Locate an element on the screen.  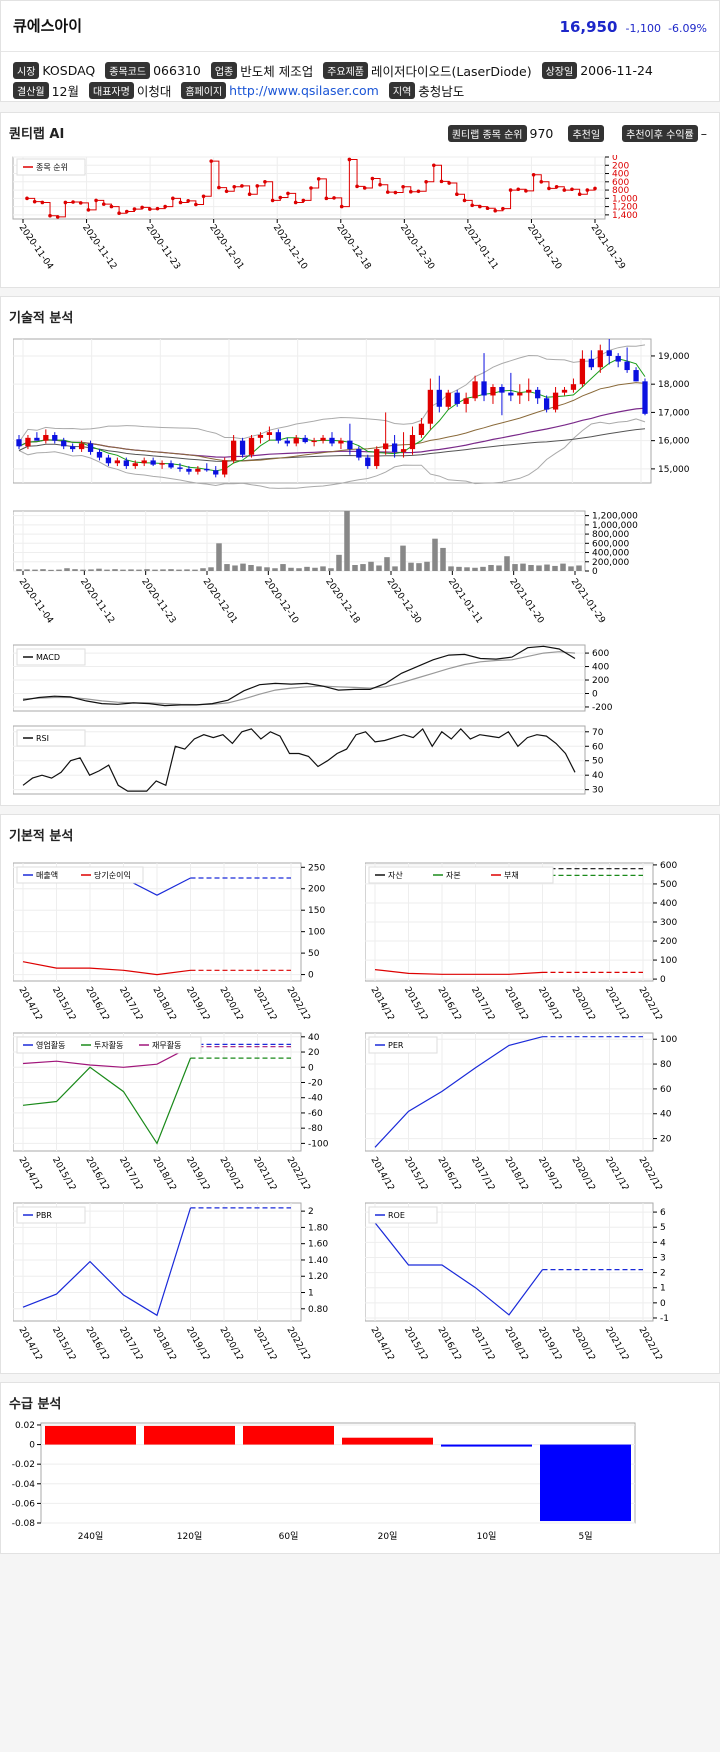
info-label: 홈페이지 is located at coordinates (204, 90).